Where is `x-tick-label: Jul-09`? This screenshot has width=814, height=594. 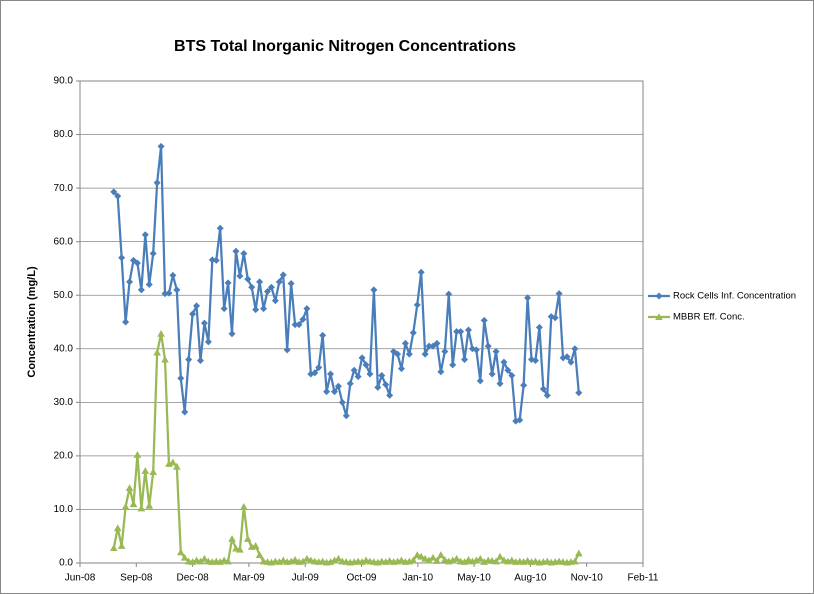 x-tick-label: Jul-09 is located at coordinates (306, 578).